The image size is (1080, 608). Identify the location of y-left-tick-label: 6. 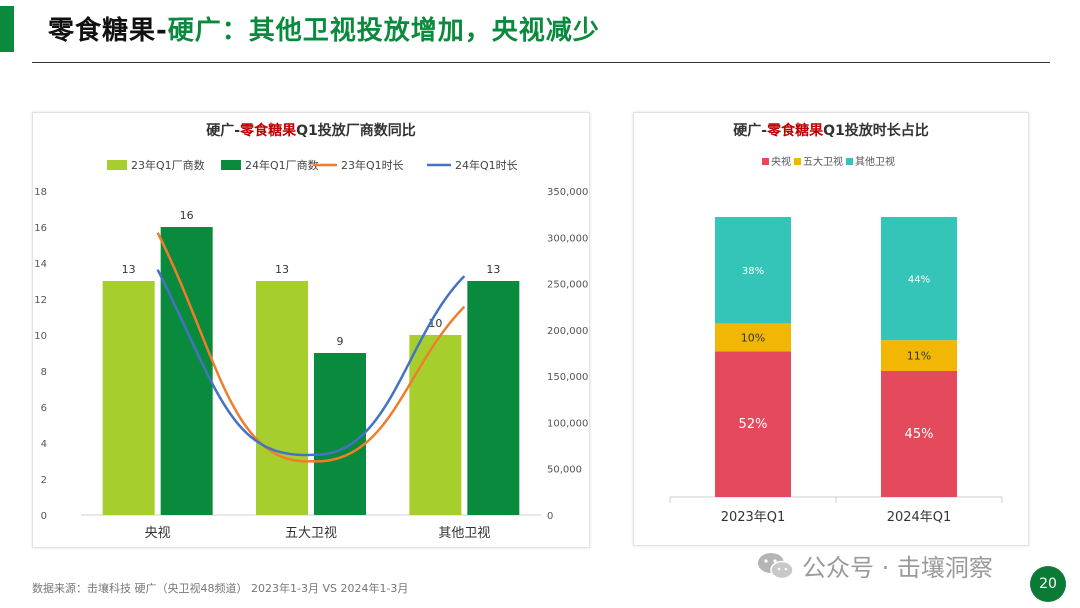
(44, 408).